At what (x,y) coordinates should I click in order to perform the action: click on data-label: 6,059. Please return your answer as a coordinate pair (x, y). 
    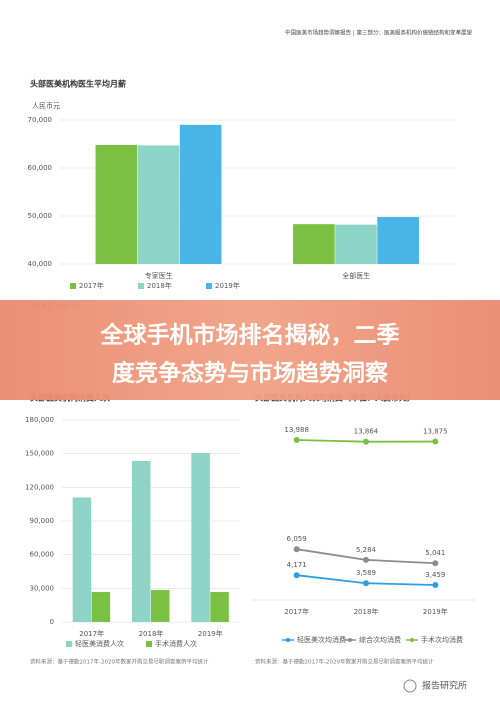
    Looking at the image, I should click on (297, 539).